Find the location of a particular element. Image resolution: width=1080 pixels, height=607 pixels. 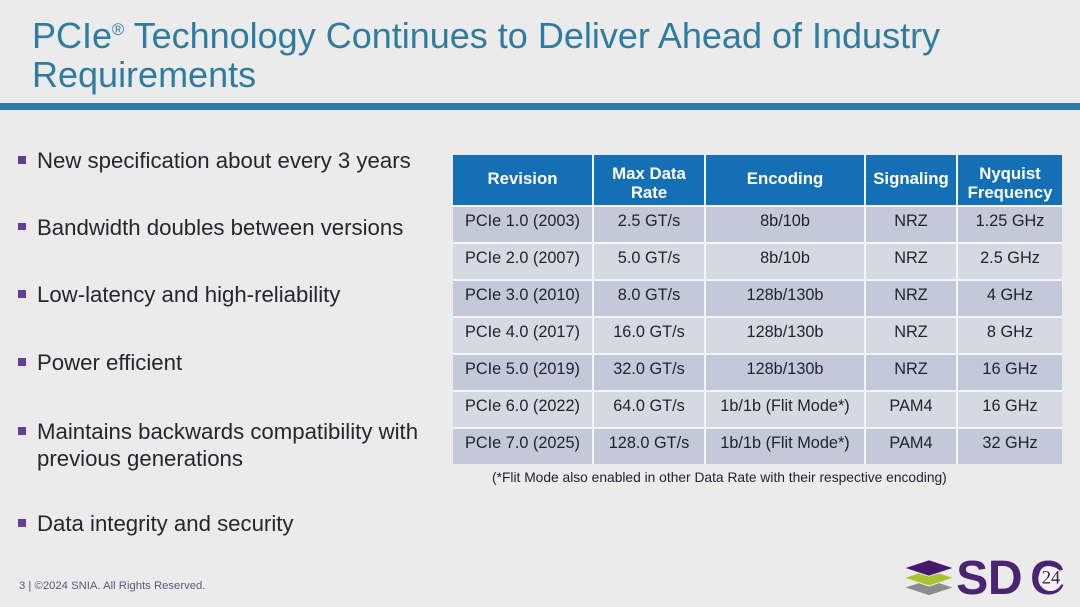

svg-text: D is located at coordinates (1005, 578).